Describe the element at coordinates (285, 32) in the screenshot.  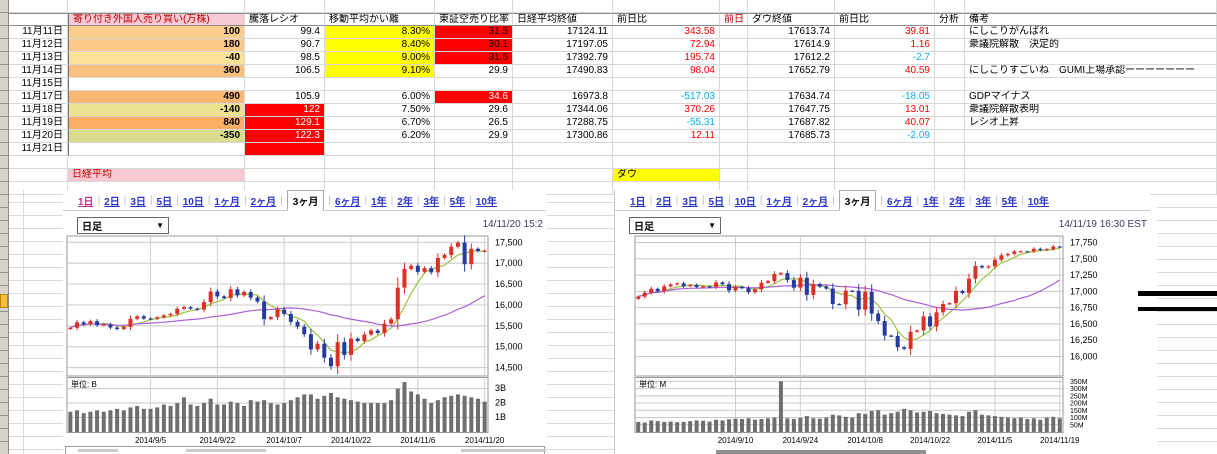
I see `cell-ratio: 99.4` at that location.